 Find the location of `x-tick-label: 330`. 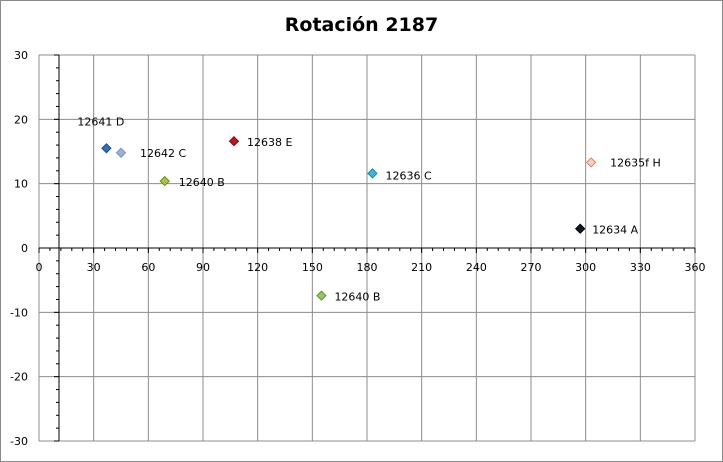

x-tick-label: 330 is located at coordinates (640, 267).